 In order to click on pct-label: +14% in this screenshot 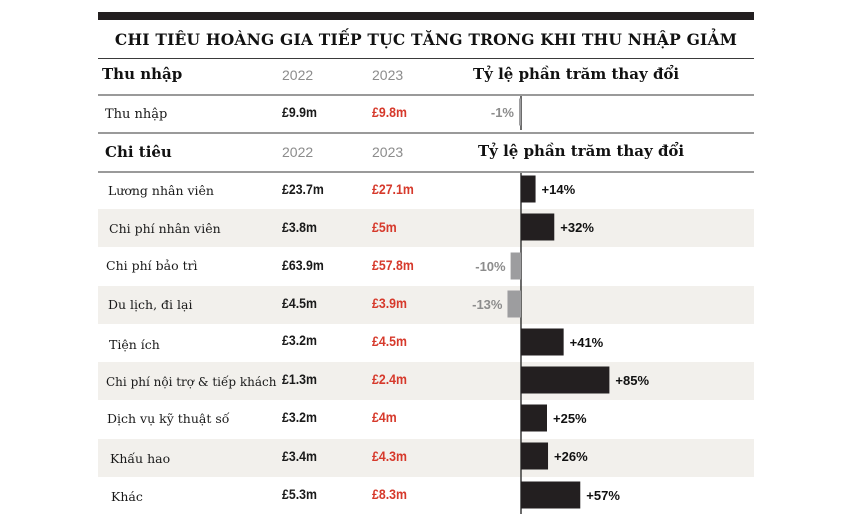, I will do `click(559, 189)`.